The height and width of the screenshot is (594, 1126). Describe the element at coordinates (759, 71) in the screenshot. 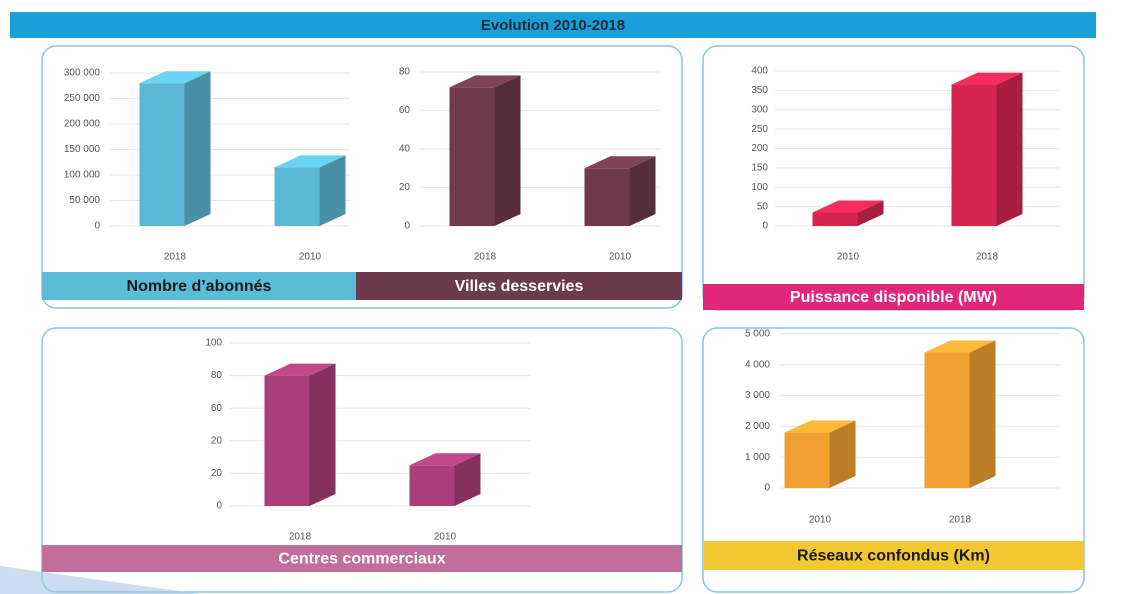

I see `y-tick-label: 400` at that location.